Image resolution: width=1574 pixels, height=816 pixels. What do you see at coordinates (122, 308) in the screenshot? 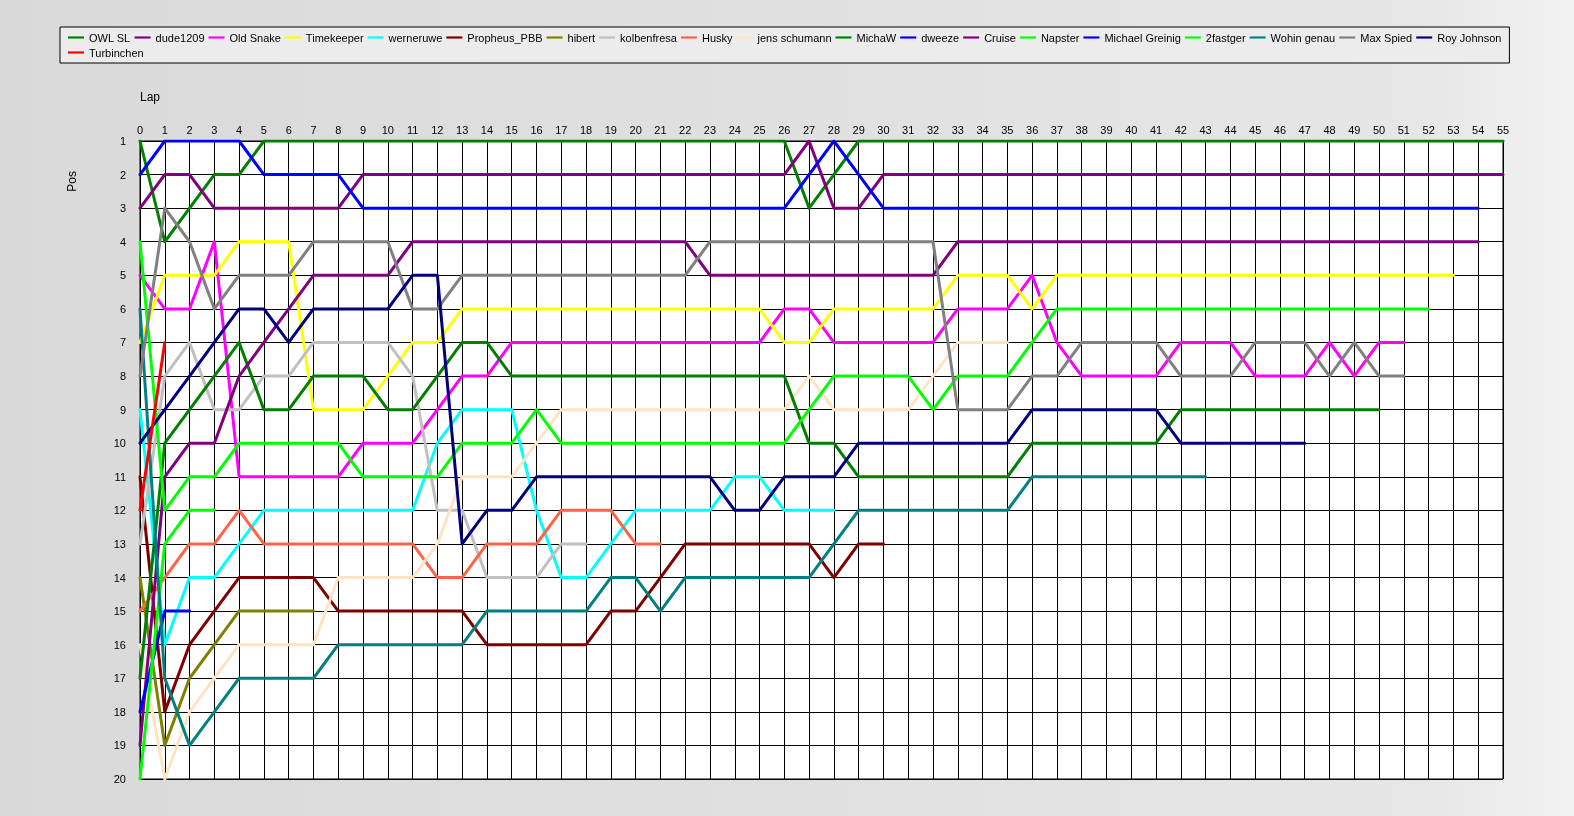
I see `y-tick-label: 6` at bounding box center [122, 308].